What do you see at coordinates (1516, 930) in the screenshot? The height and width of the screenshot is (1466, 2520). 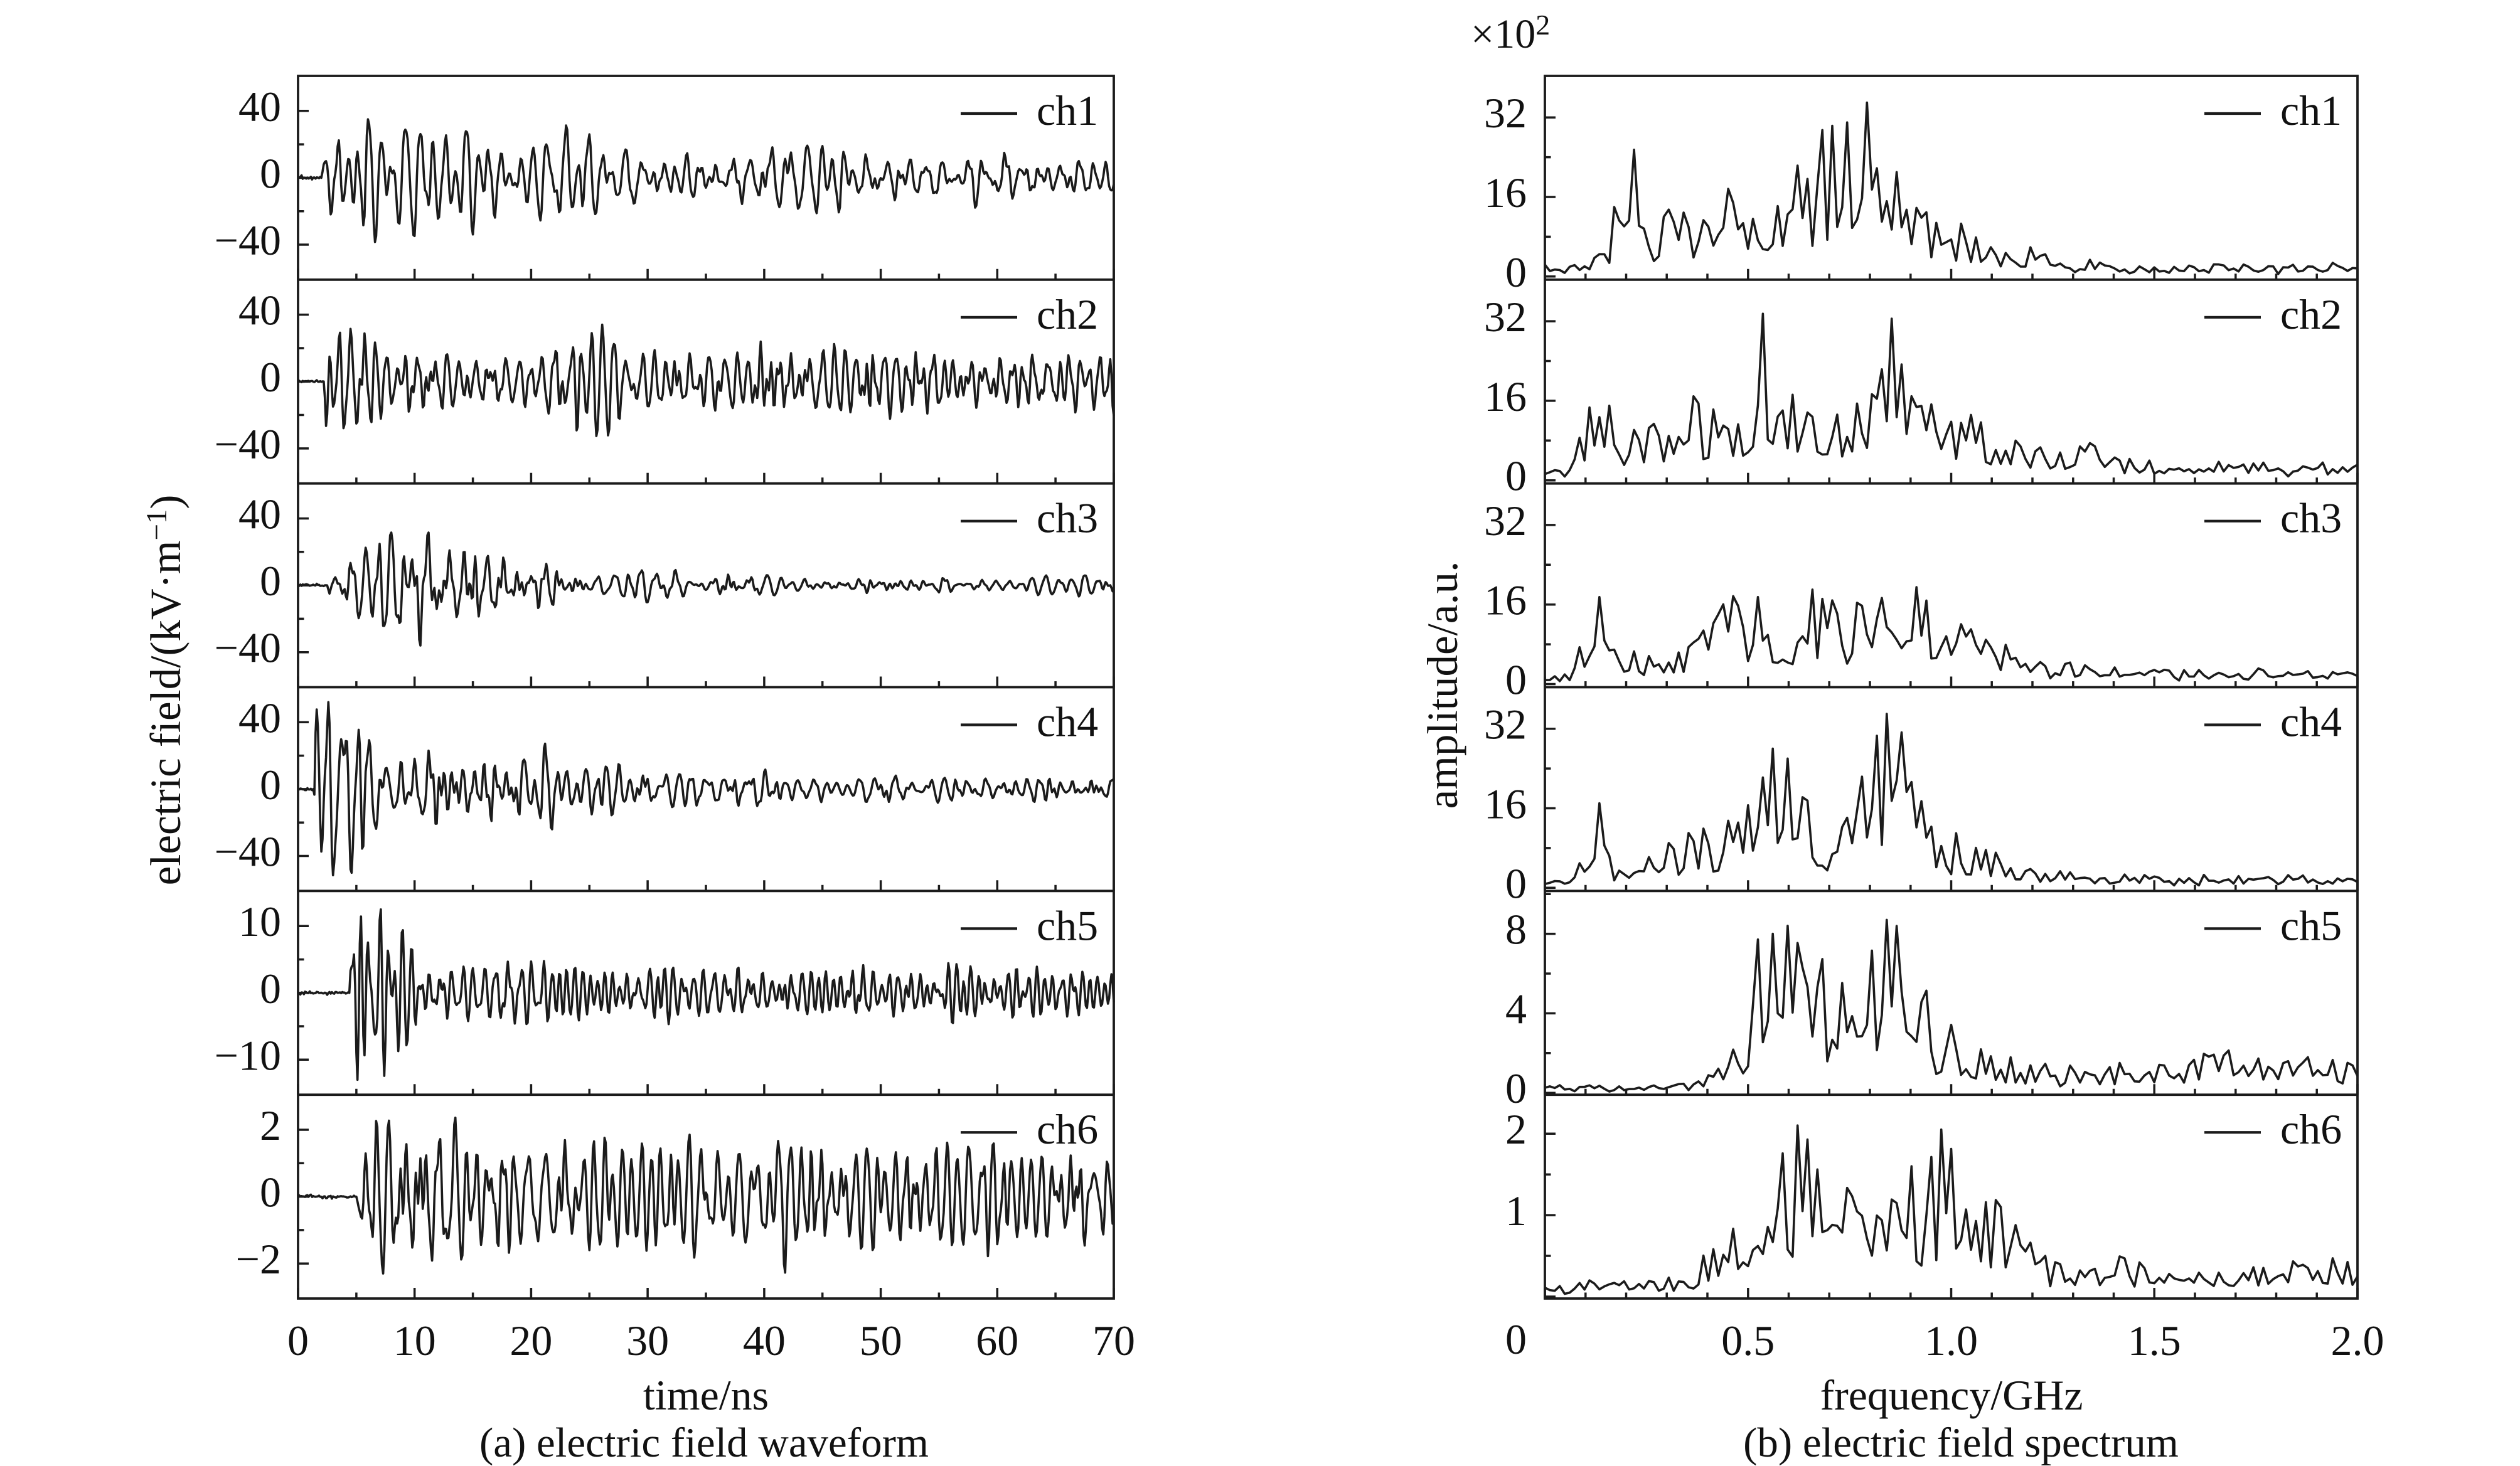 I see `svg-text: 8` at bounding box center [1516, 930].